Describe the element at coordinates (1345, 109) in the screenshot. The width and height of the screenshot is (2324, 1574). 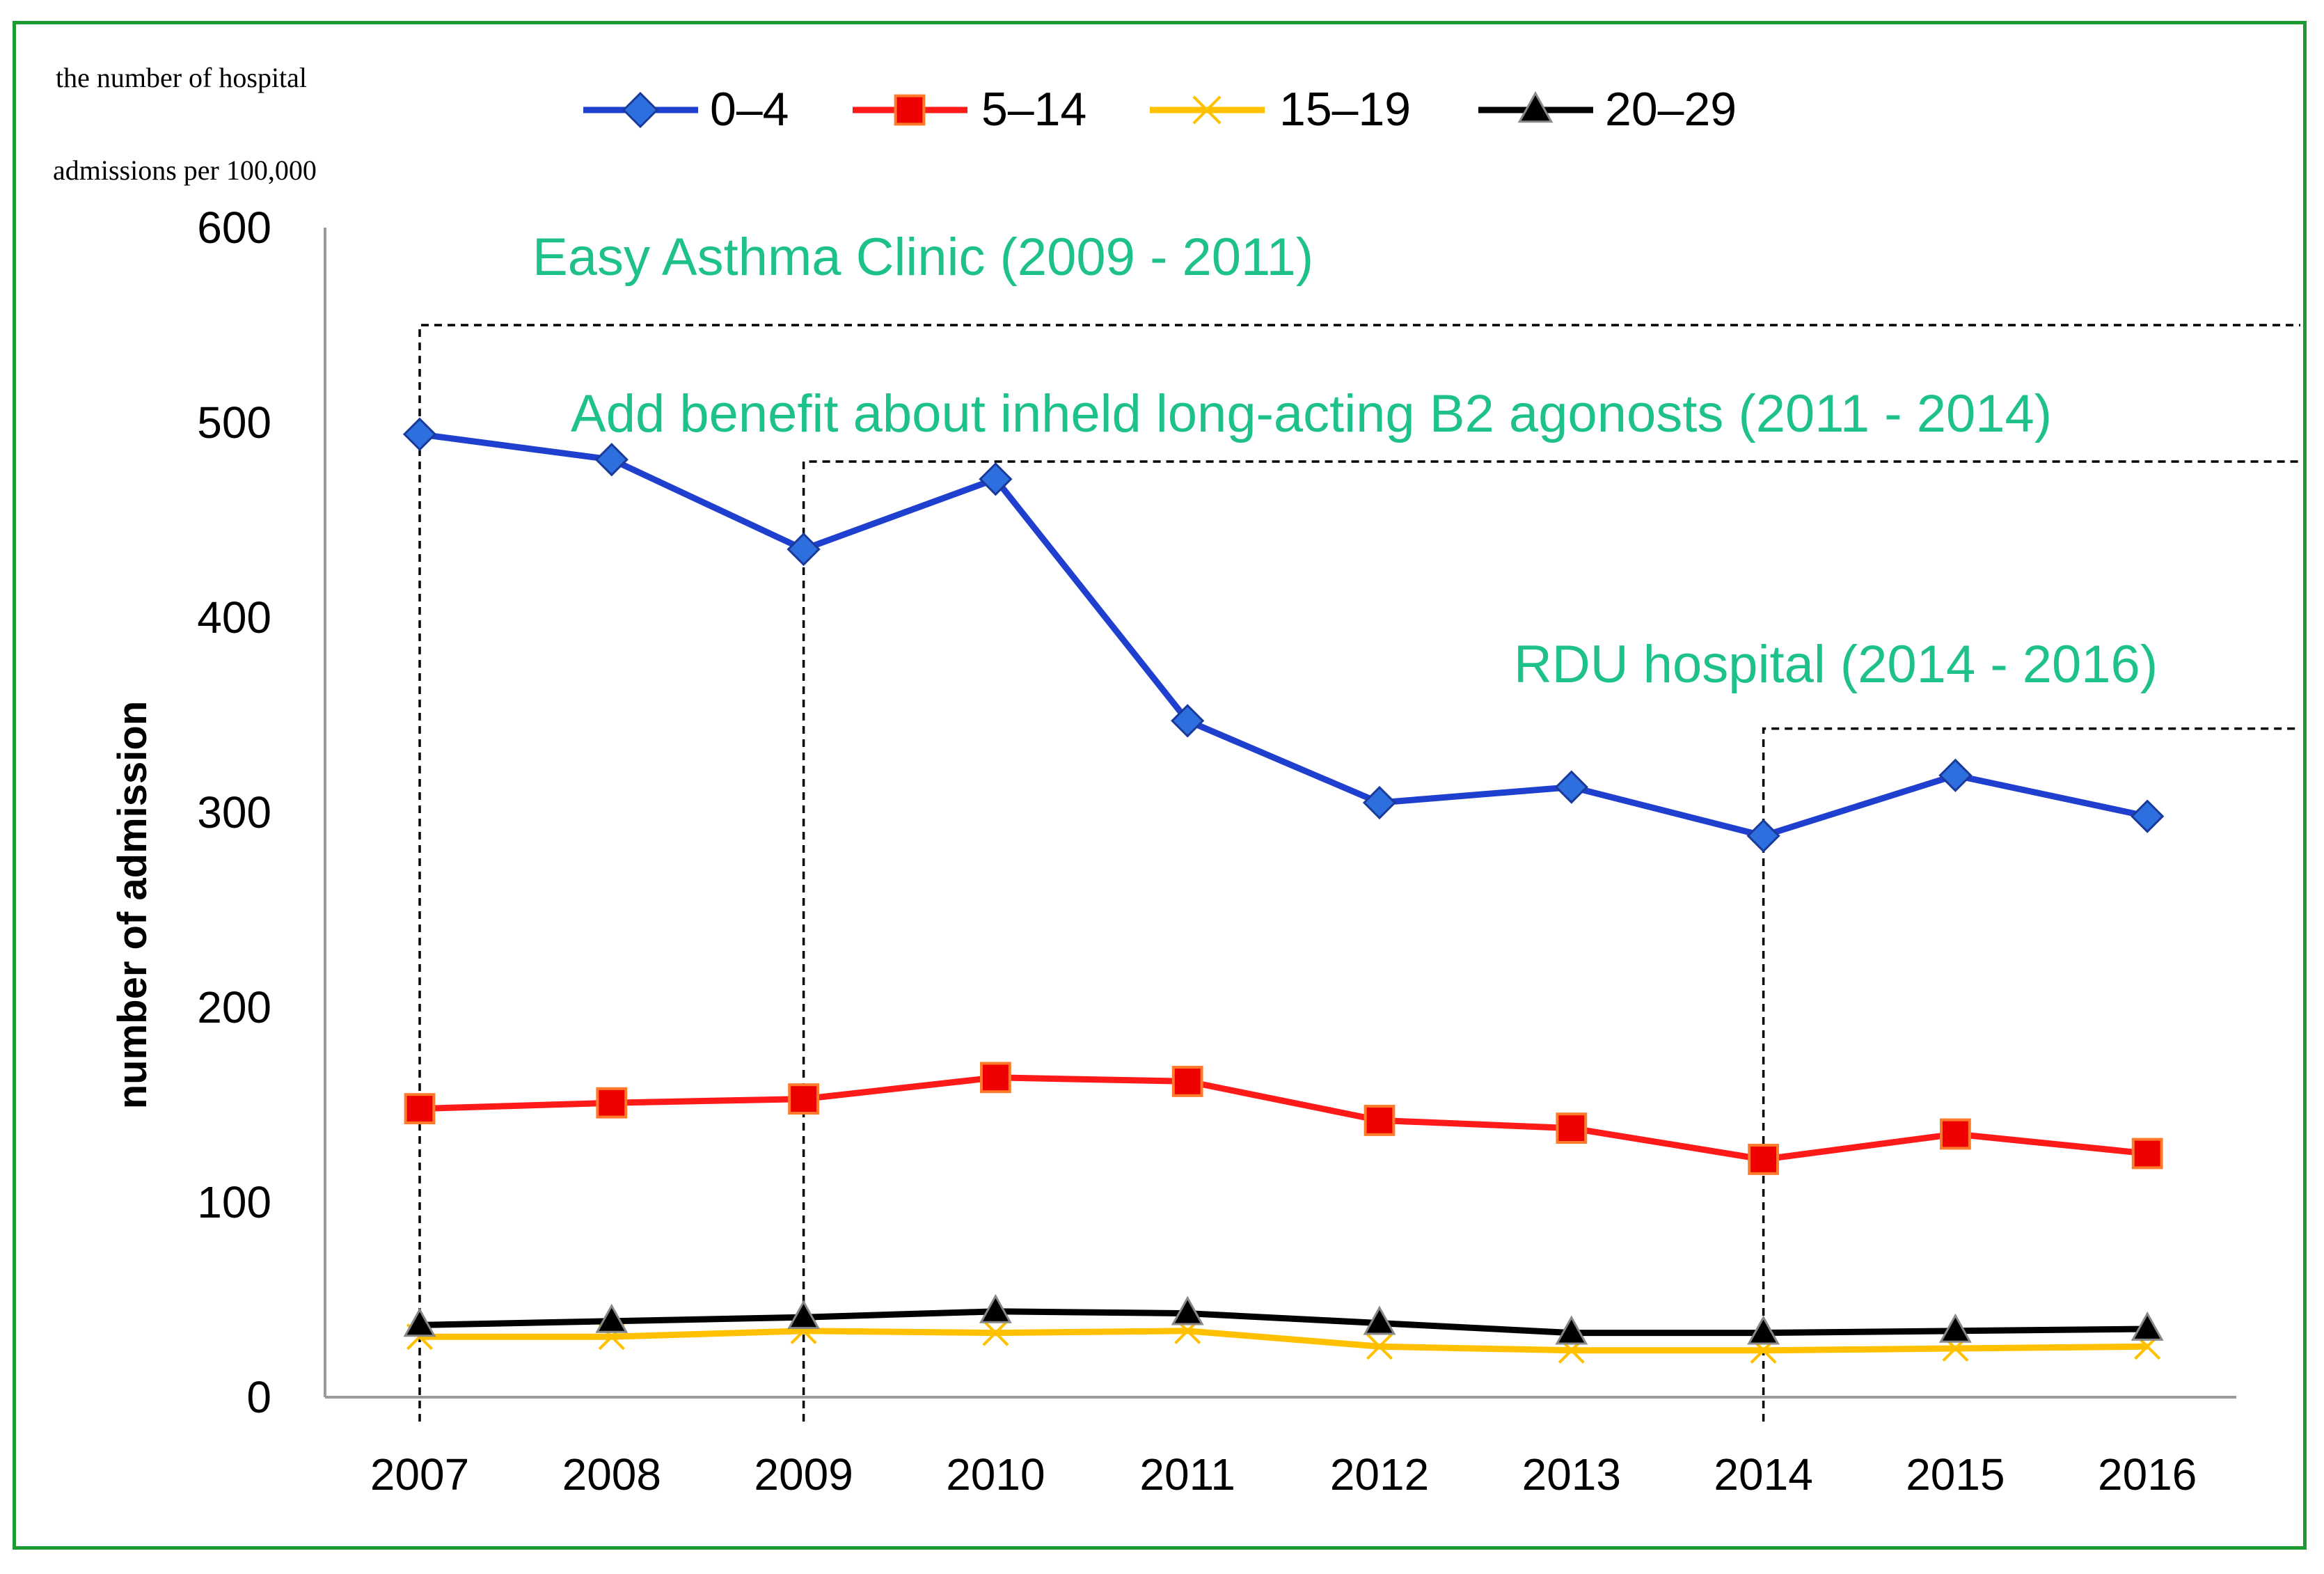
I see `legend-label: 15–19` at that location.